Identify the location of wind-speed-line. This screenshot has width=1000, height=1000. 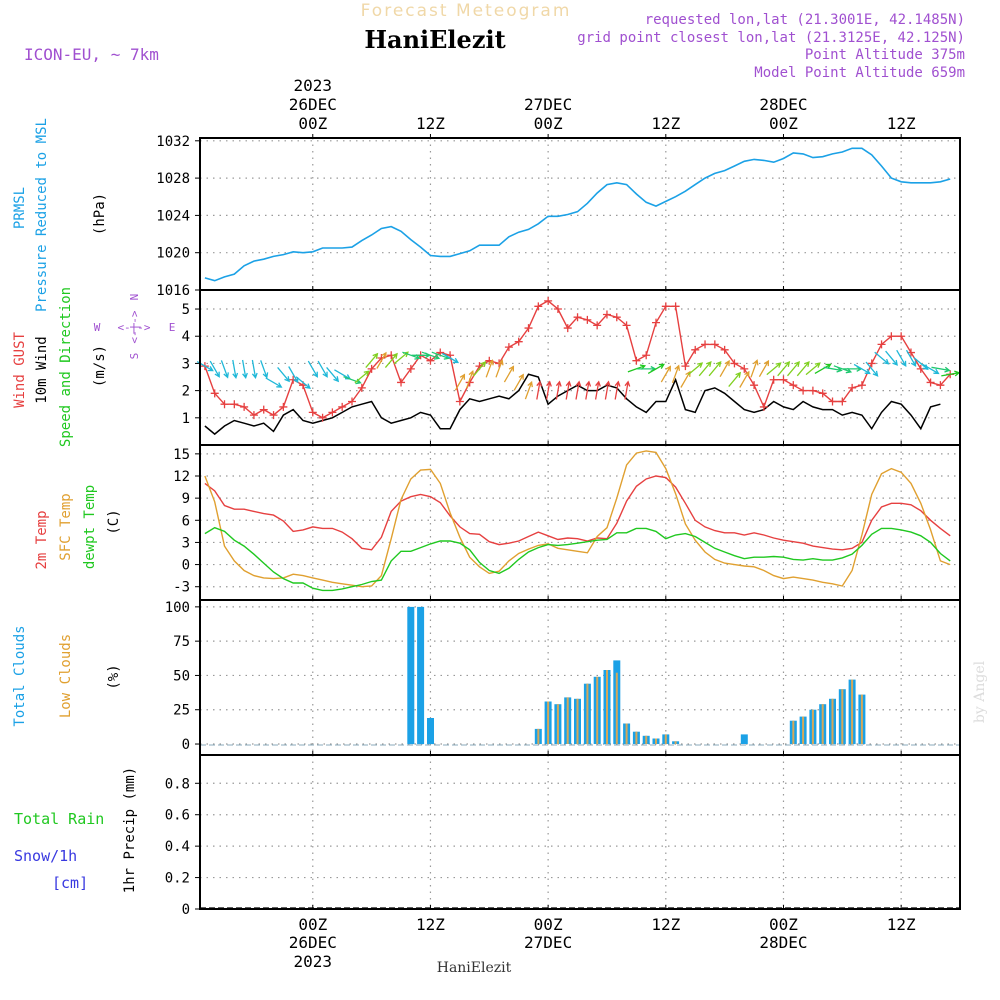
(572, 404).